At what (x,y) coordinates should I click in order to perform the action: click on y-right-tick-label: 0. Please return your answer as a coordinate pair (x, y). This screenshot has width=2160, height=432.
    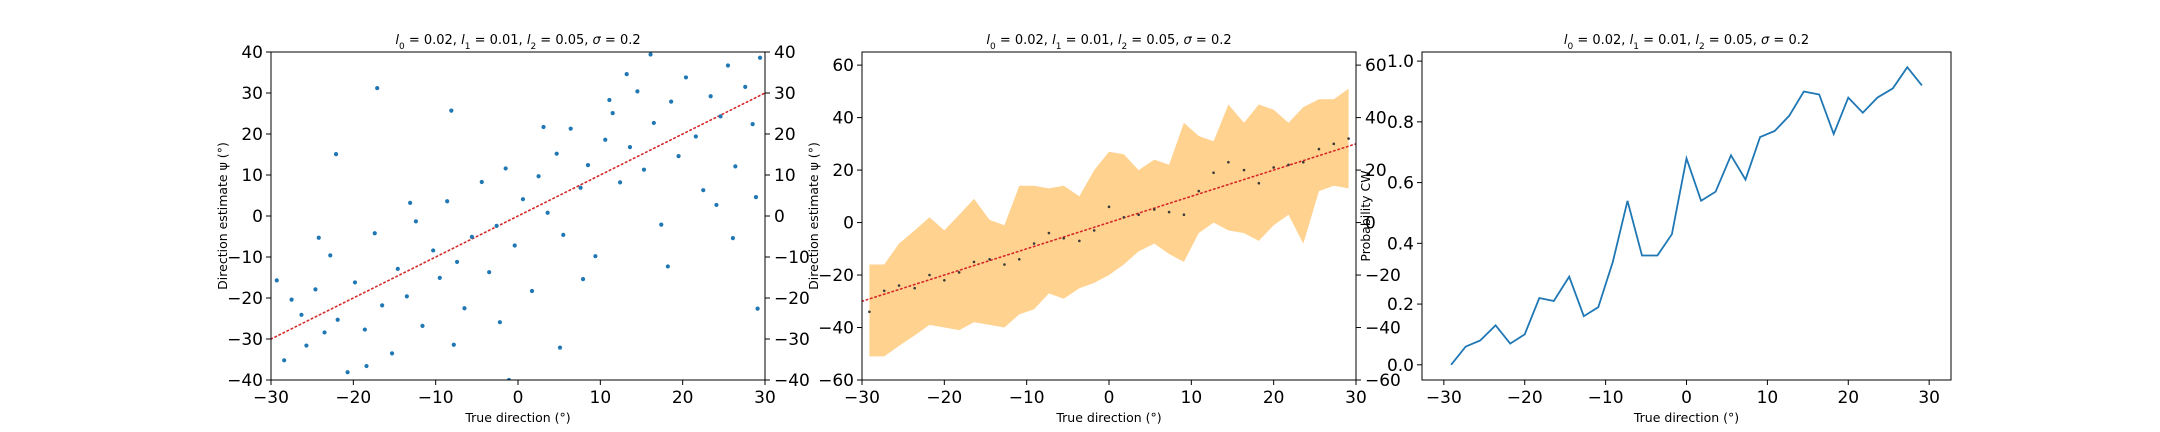
    Looking at the image, I should click on (1370, 224).